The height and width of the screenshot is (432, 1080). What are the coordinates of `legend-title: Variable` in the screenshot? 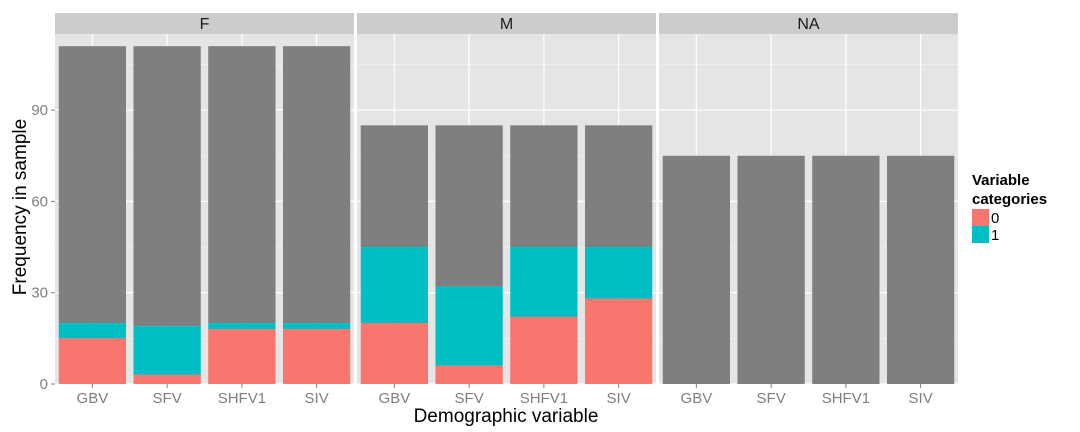 It's located at (1001, 180).